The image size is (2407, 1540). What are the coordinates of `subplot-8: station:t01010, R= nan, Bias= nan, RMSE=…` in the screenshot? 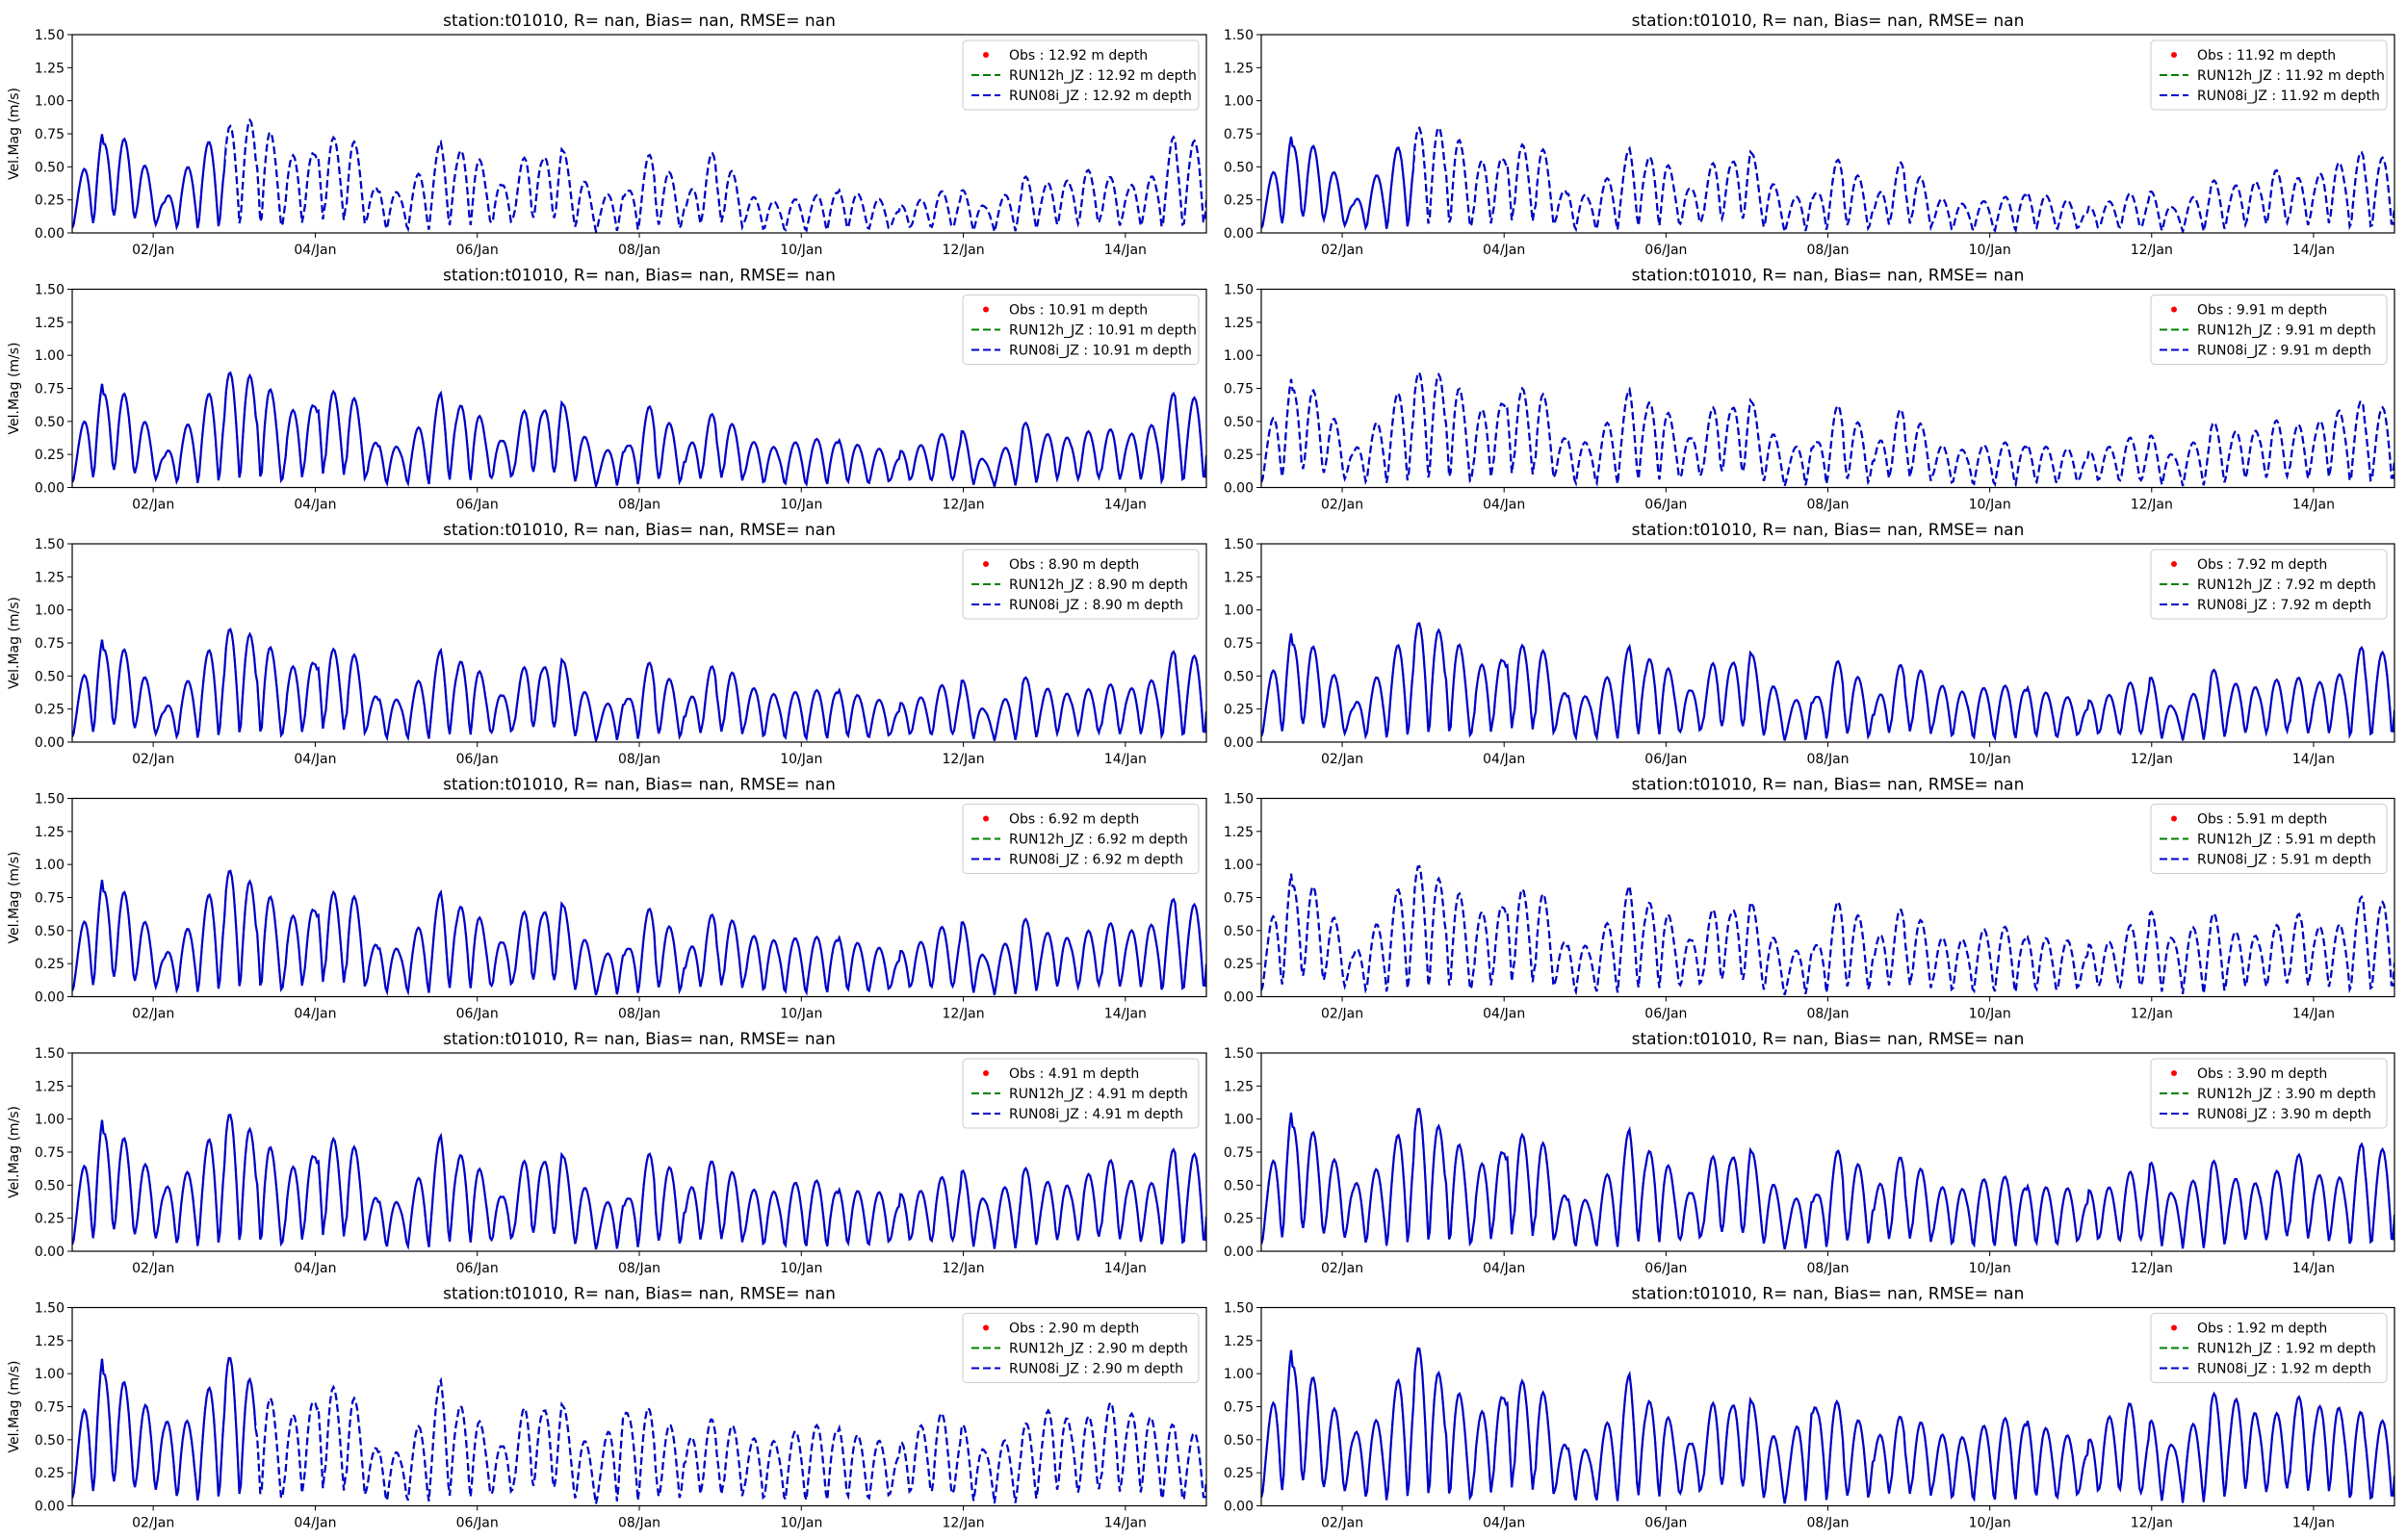 It's located at (1809, 899).